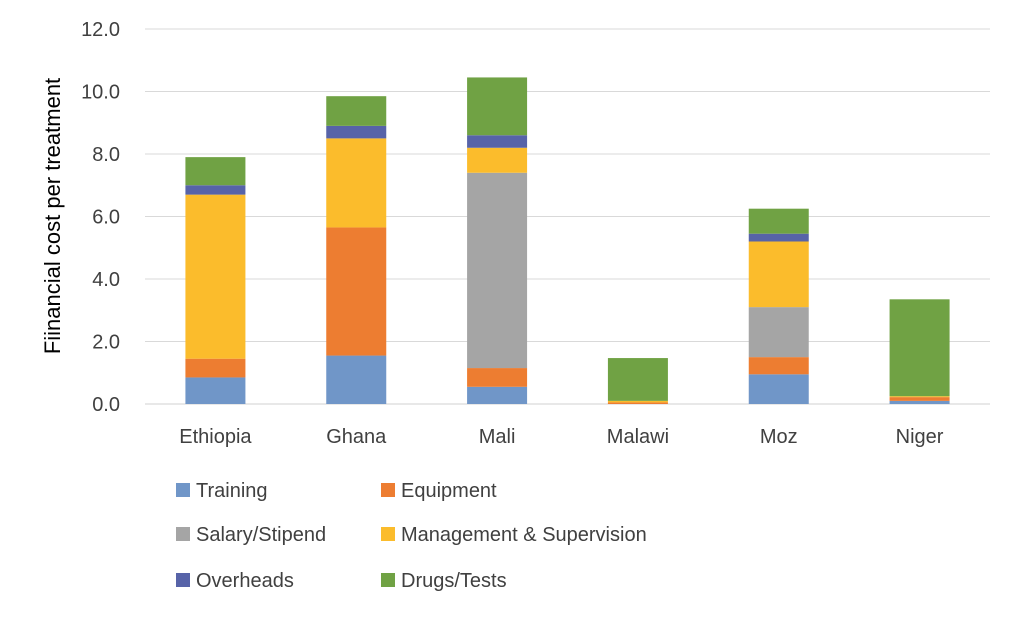 This screenshot has height=618, width=1024. I want to click on bar-segment-management-supervision-moz, so click(778, 274).